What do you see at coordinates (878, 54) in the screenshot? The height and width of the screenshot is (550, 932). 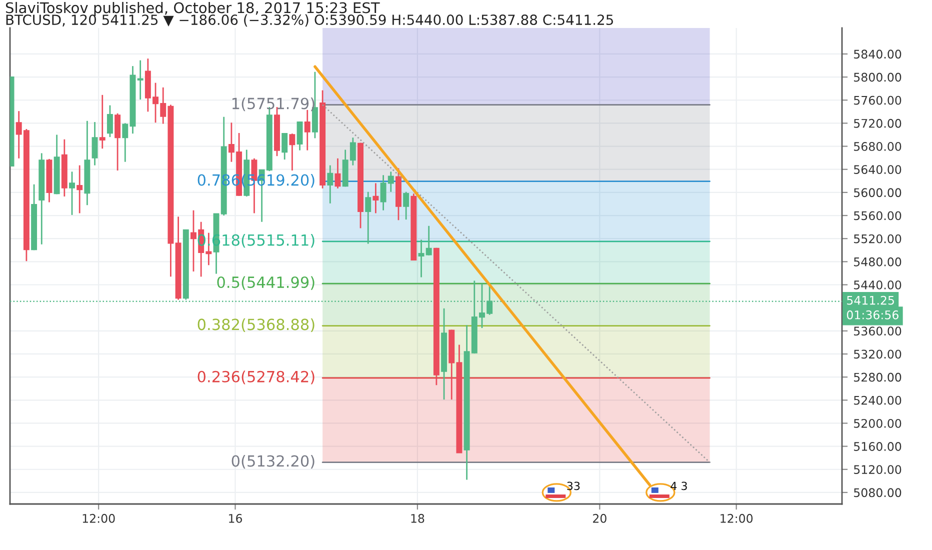 I see `y-tick-label: 5840.00` at bounding box center [878, 54].